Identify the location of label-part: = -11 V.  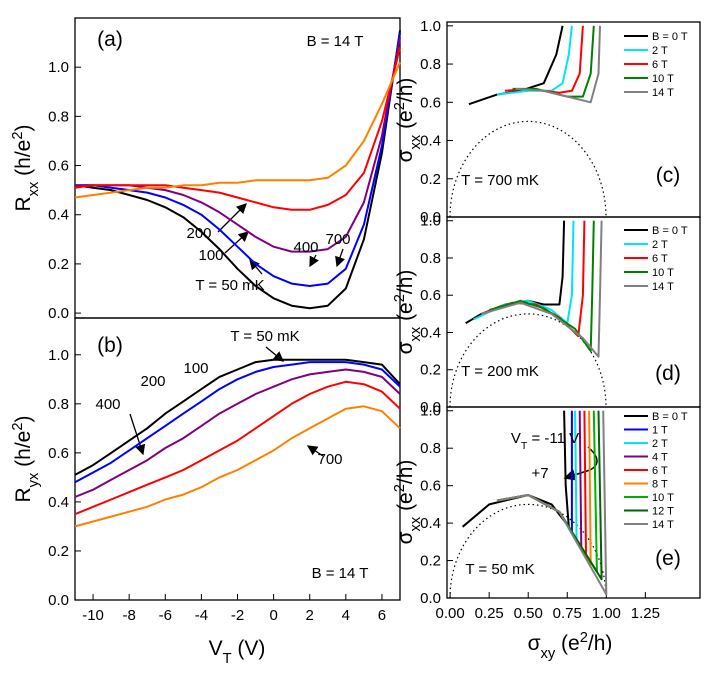
(553, 438).